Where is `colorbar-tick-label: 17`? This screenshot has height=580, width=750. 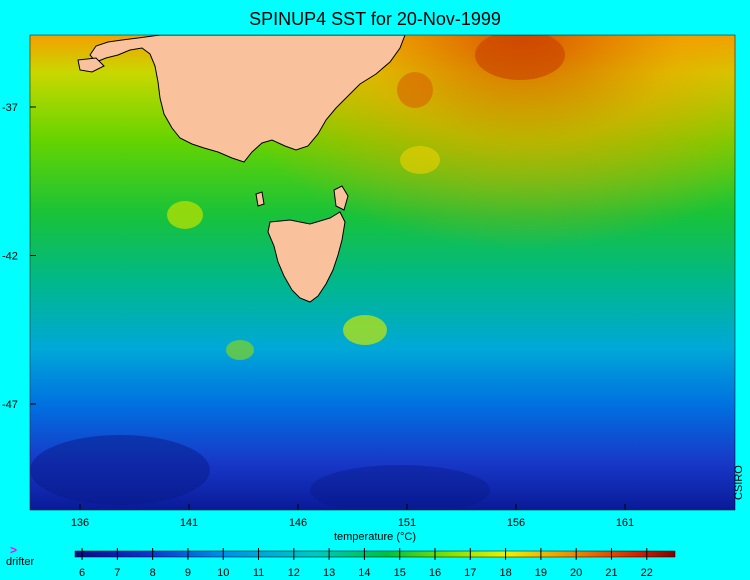 colorbar-tick-label: 17 is located at coordinates (470, 573).